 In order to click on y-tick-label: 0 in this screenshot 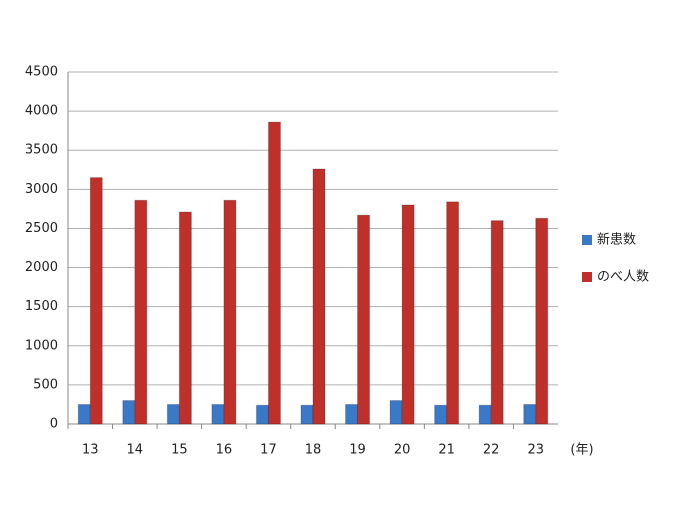, I will do `click(54, 424)`.